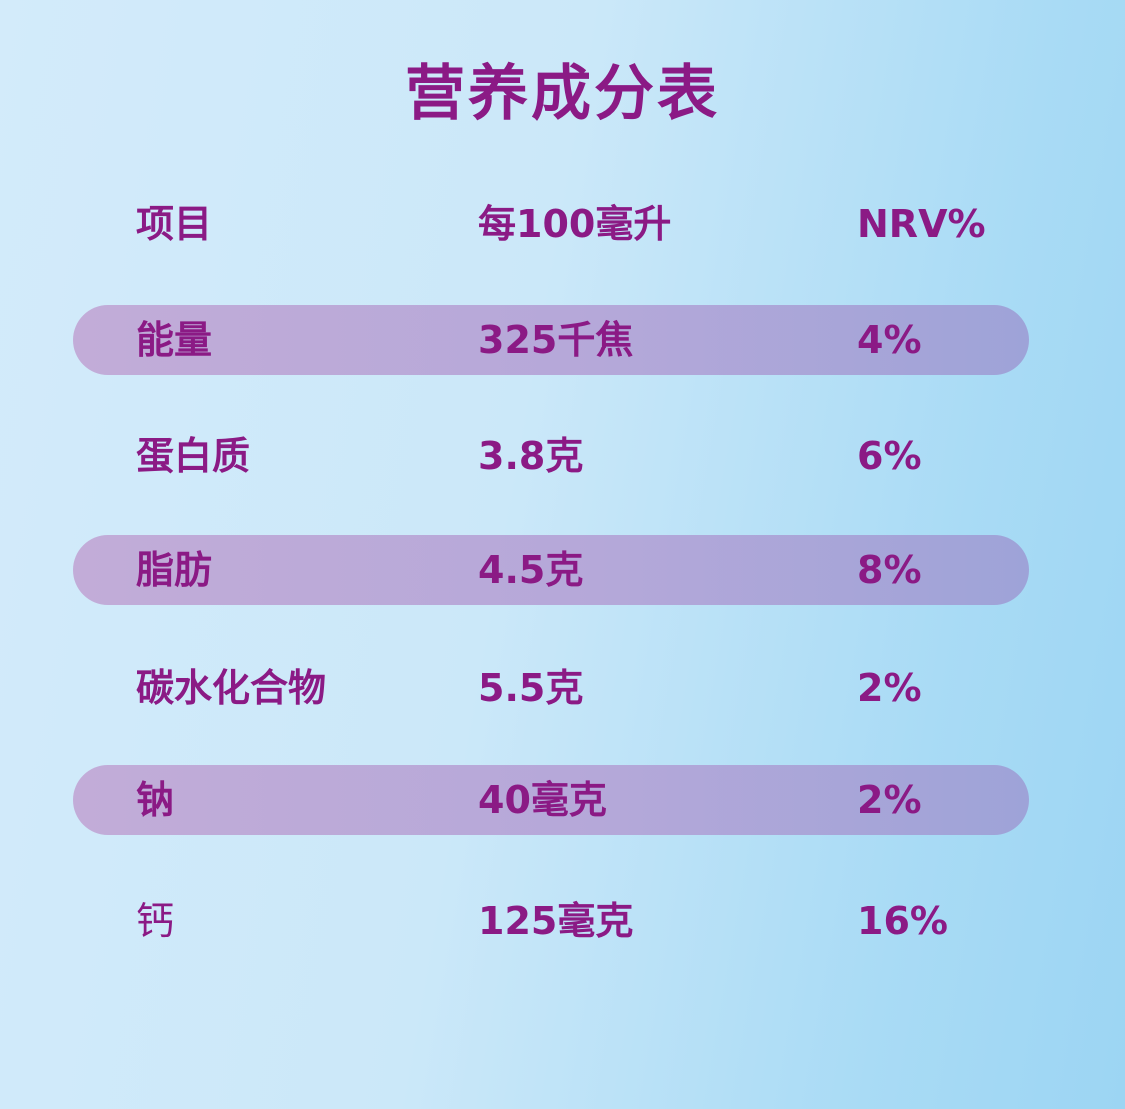 The image size is (1125, 1109). Describe the element at coordinates (889, 570) in the screenshot. I see `row-nrv: 8%` at that location.